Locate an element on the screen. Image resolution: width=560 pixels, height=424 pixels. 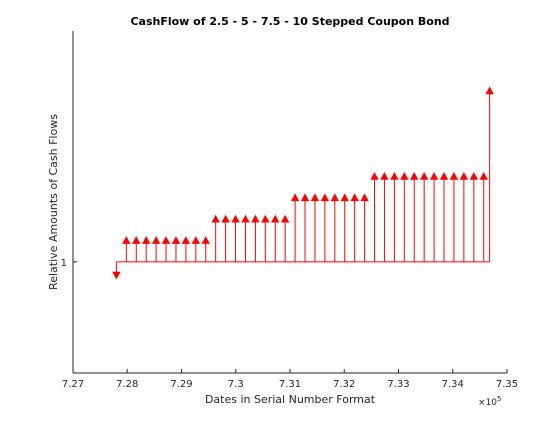
x-exponent-label: ×10⁵ is located at coordinates (489, 401).